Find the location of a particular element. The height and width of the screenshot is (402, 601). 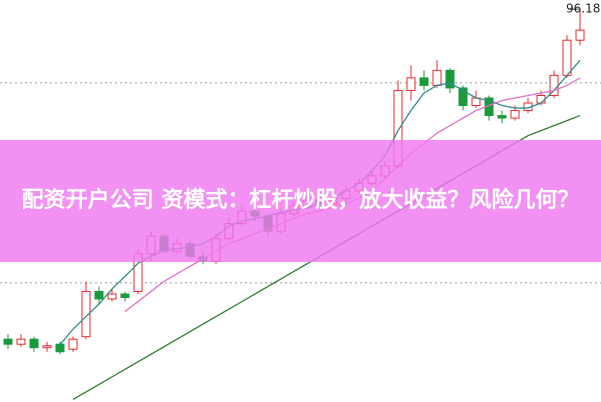

high-label: 96.18 is located at coordinates (583, 9).